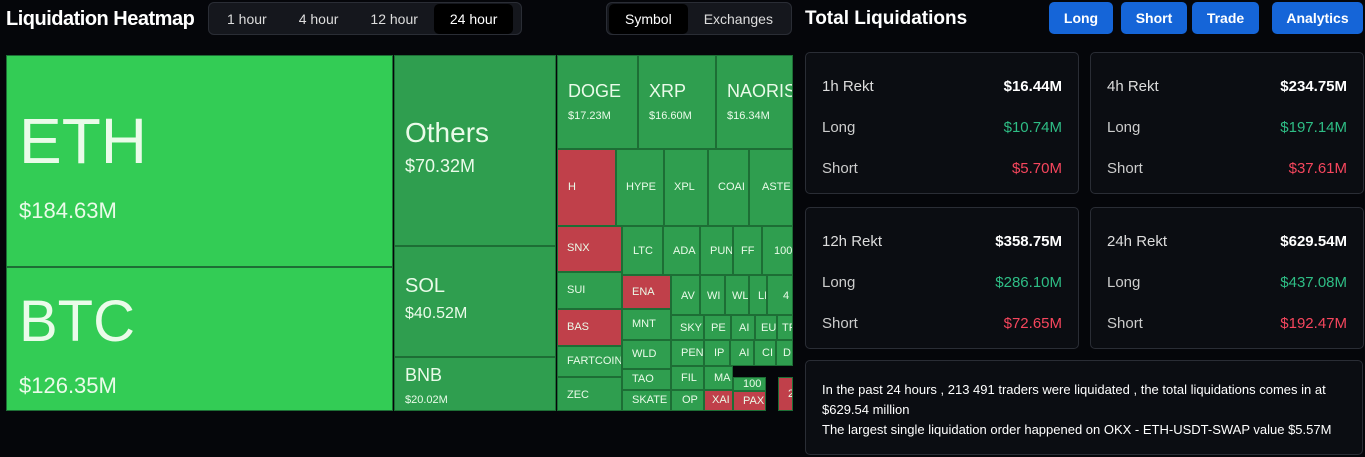 This screenshot has width=1365, height=457. What do you see at coordinates (754, 102) in the screenshot?
I see `heatmap-tile: NAORIS $16.34M` at bounding box center [754, 102].